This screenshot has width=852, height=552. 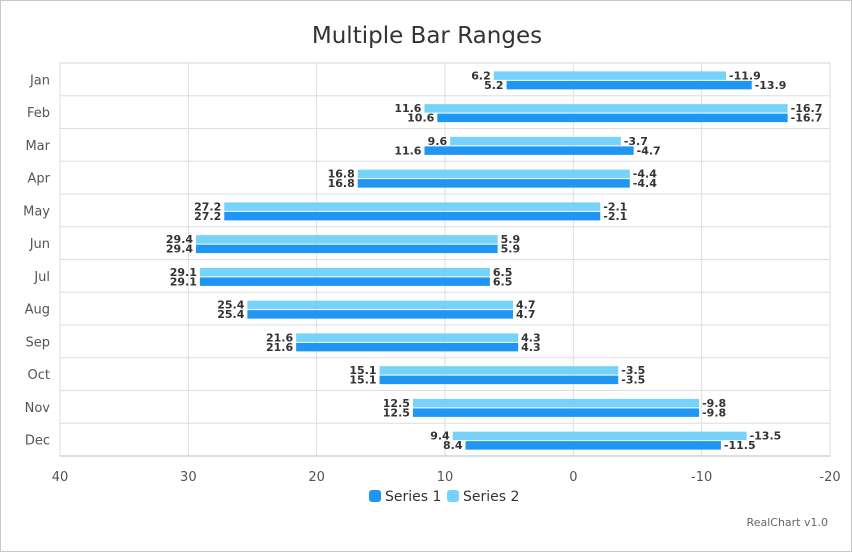 What do you see at coordinates (345, 281) in the screenshot?
I see `bar-series-1-jul` at bounding box center [345, 281].